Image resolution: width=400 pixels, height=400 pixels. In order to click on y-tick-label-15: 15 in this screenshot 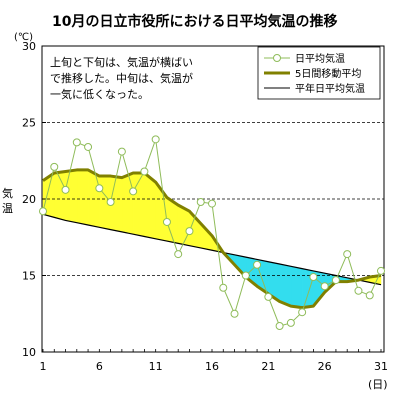, I will do `click(29, 276)`.